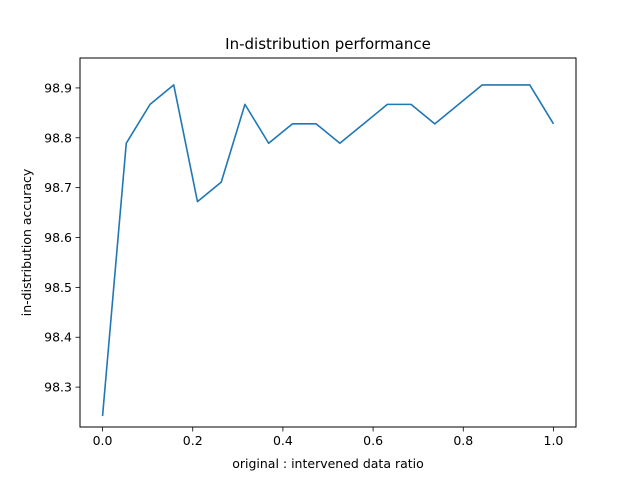 This screenshot has width=640, height=480. Describe the element at coordinates (58, 87) in the screenshot. I see `y-tick-label: 98.9` at that location.